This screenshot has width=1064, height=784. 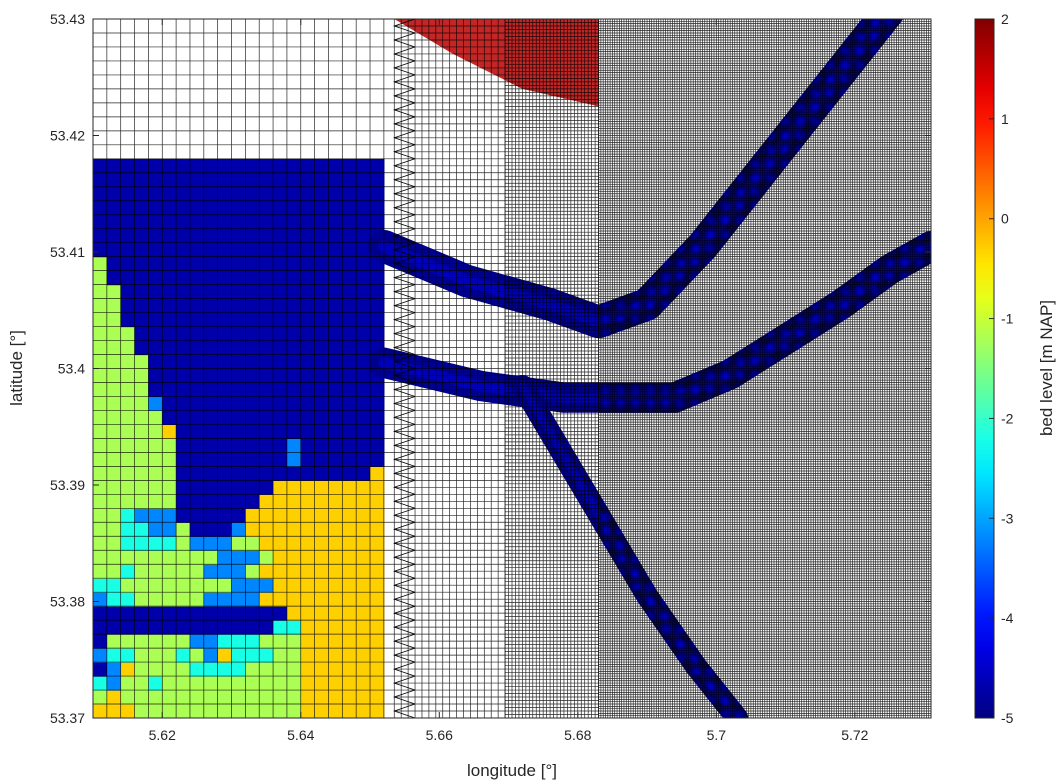 What do you see at coordinates (1005, 19) in the screenshot?
I see `colorbar-tick-label: 2` at bounding box center [1005, 19].